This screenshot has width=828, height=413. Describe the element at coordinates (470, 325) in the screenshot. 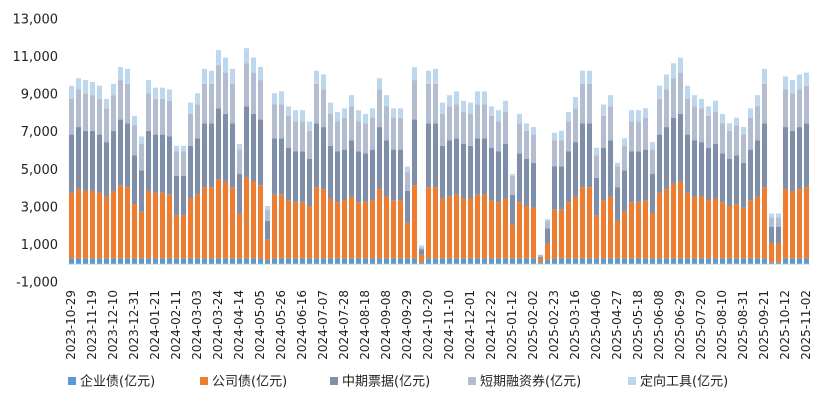

I see `x-tick-label: 2024-12-01` at that location.